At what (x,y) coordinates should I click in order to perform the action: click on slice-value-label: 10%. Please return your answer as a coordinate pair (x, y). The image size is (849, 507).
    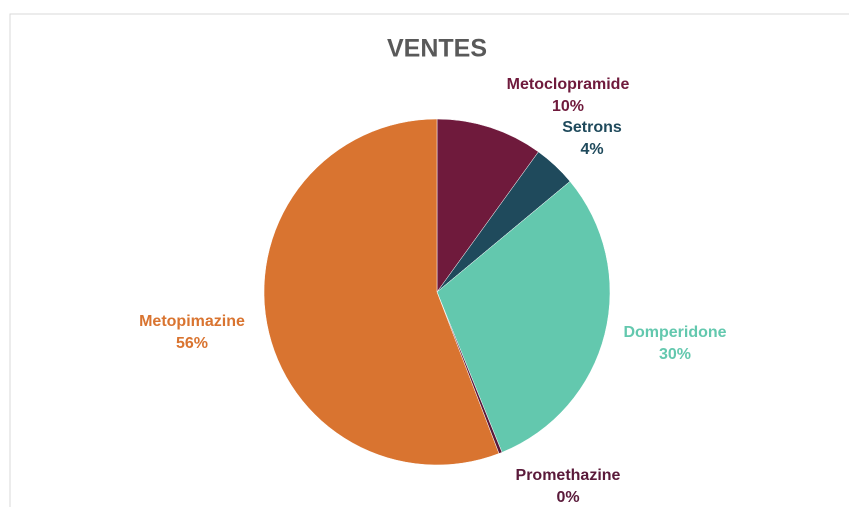
    Looking at the image, I should click on (568, 106).